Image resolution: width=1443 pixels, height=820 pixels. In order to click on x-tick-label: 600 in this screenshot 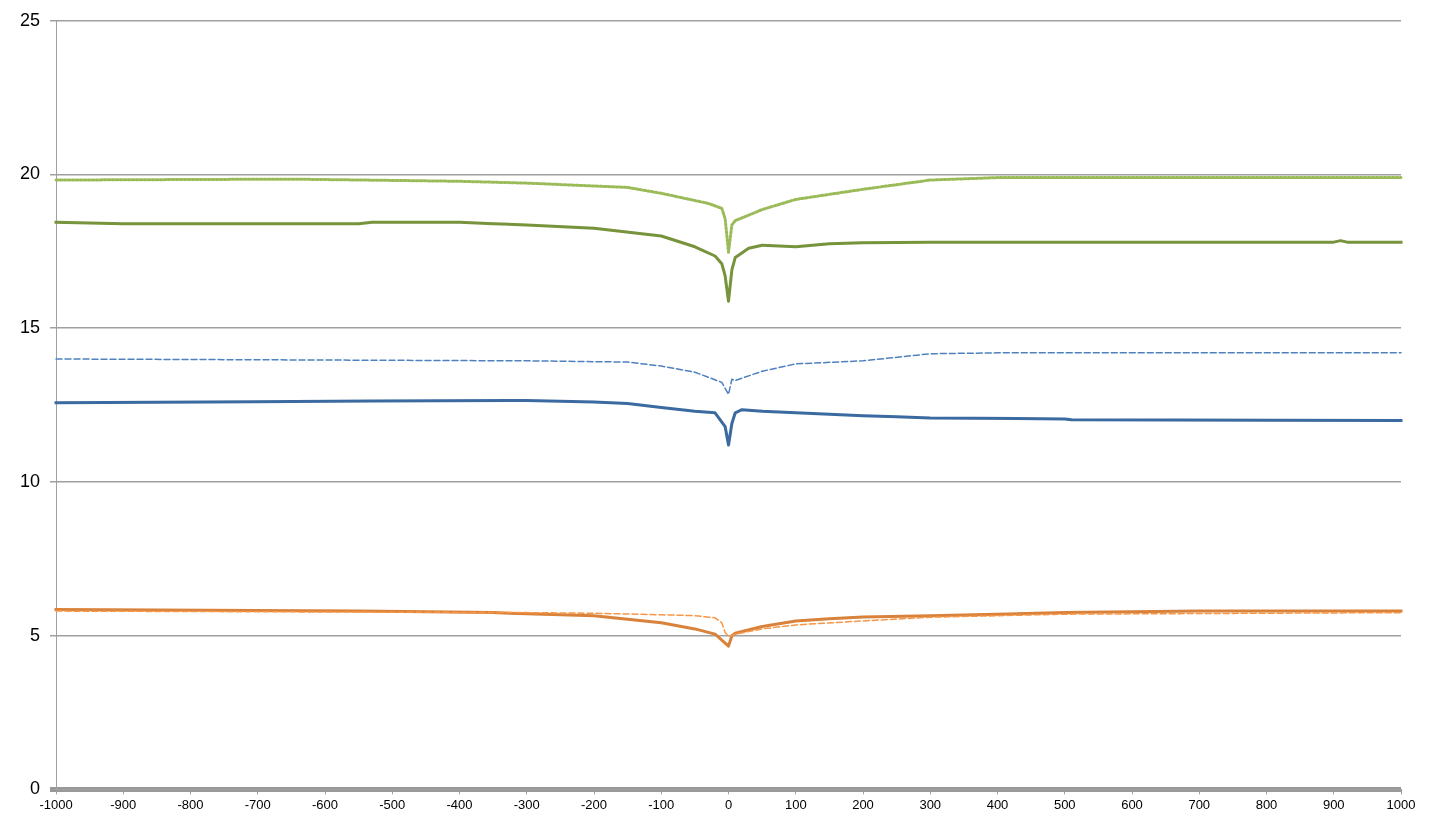, I will do `click(1132, 804)`.